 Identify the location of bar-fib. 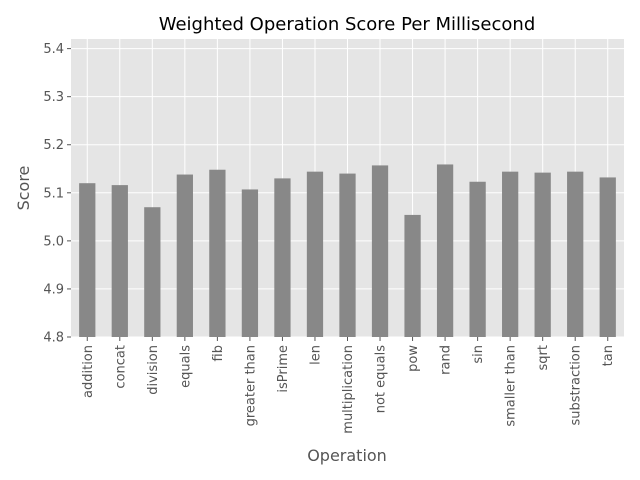
(217, 253).